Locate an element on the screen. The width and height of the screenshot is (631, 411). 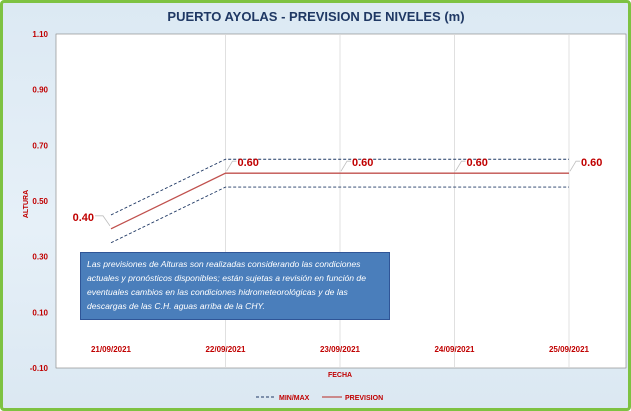
series-line-min is located at coordinates (339, 215).